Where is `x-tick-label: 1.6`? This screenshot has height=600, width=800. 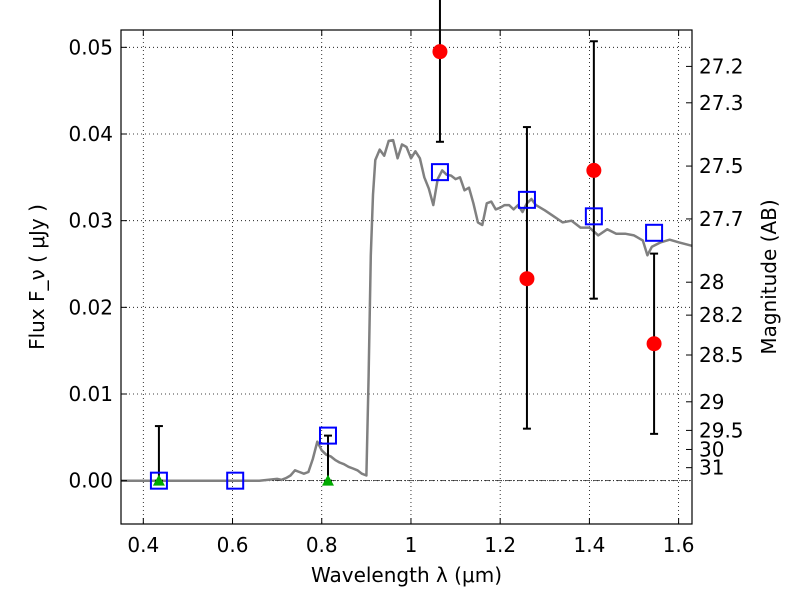 x-tick-label: 1.6 is located at coordinates (679, 545).